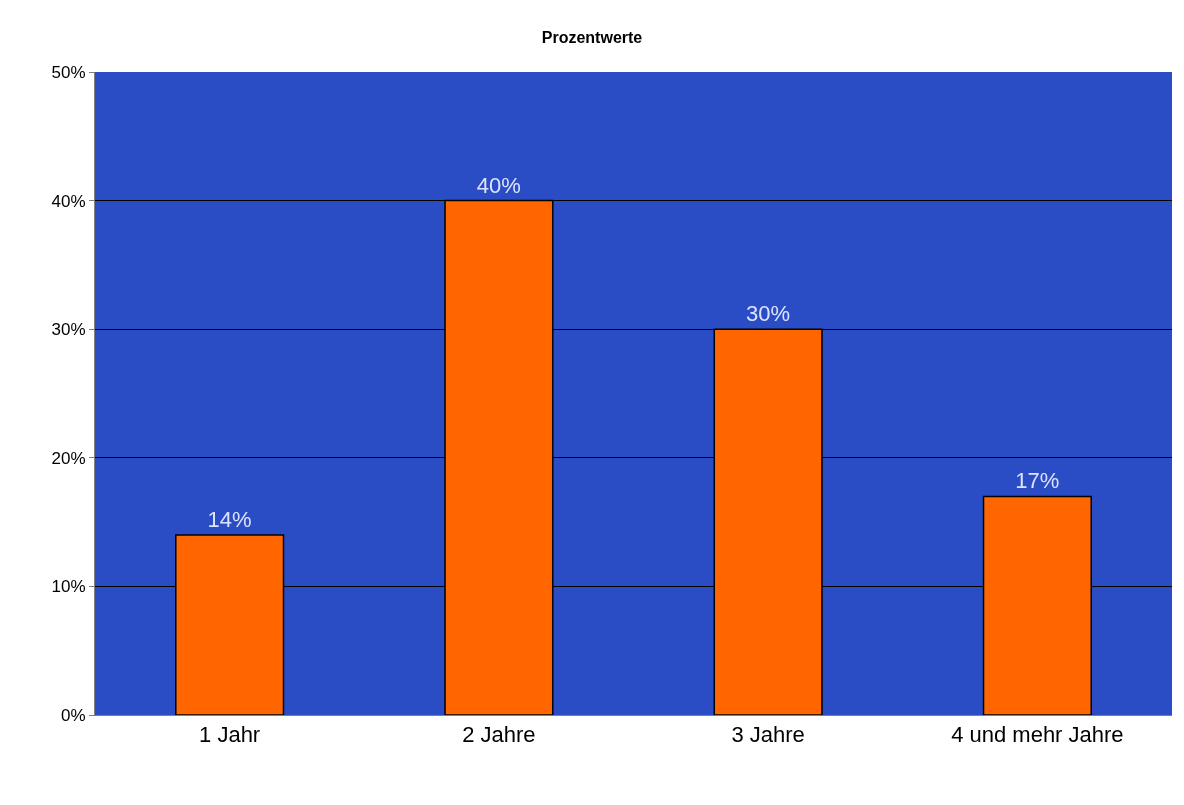 This screenshot has height=805, width=1184. Describe the element at coordinates (229, 519) in the screenshot. I see `data-label: 14%` at that location.